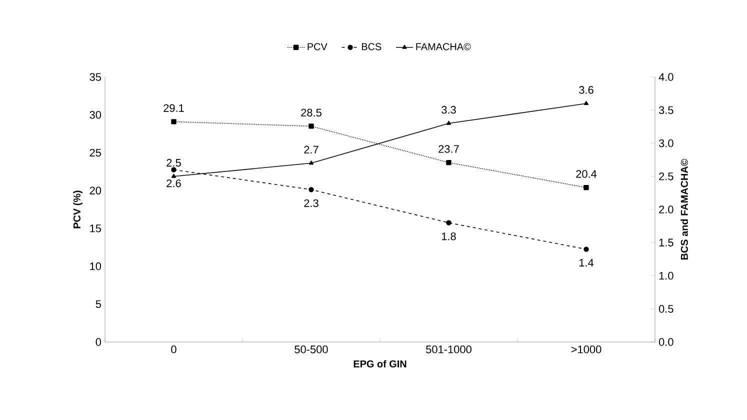 The height and width of the screenshot is (420, 747). What do you see at coordinates (586, 350) in the screenshot?
I see `x-tick-label: >1000` at bounding box center [586, 350].